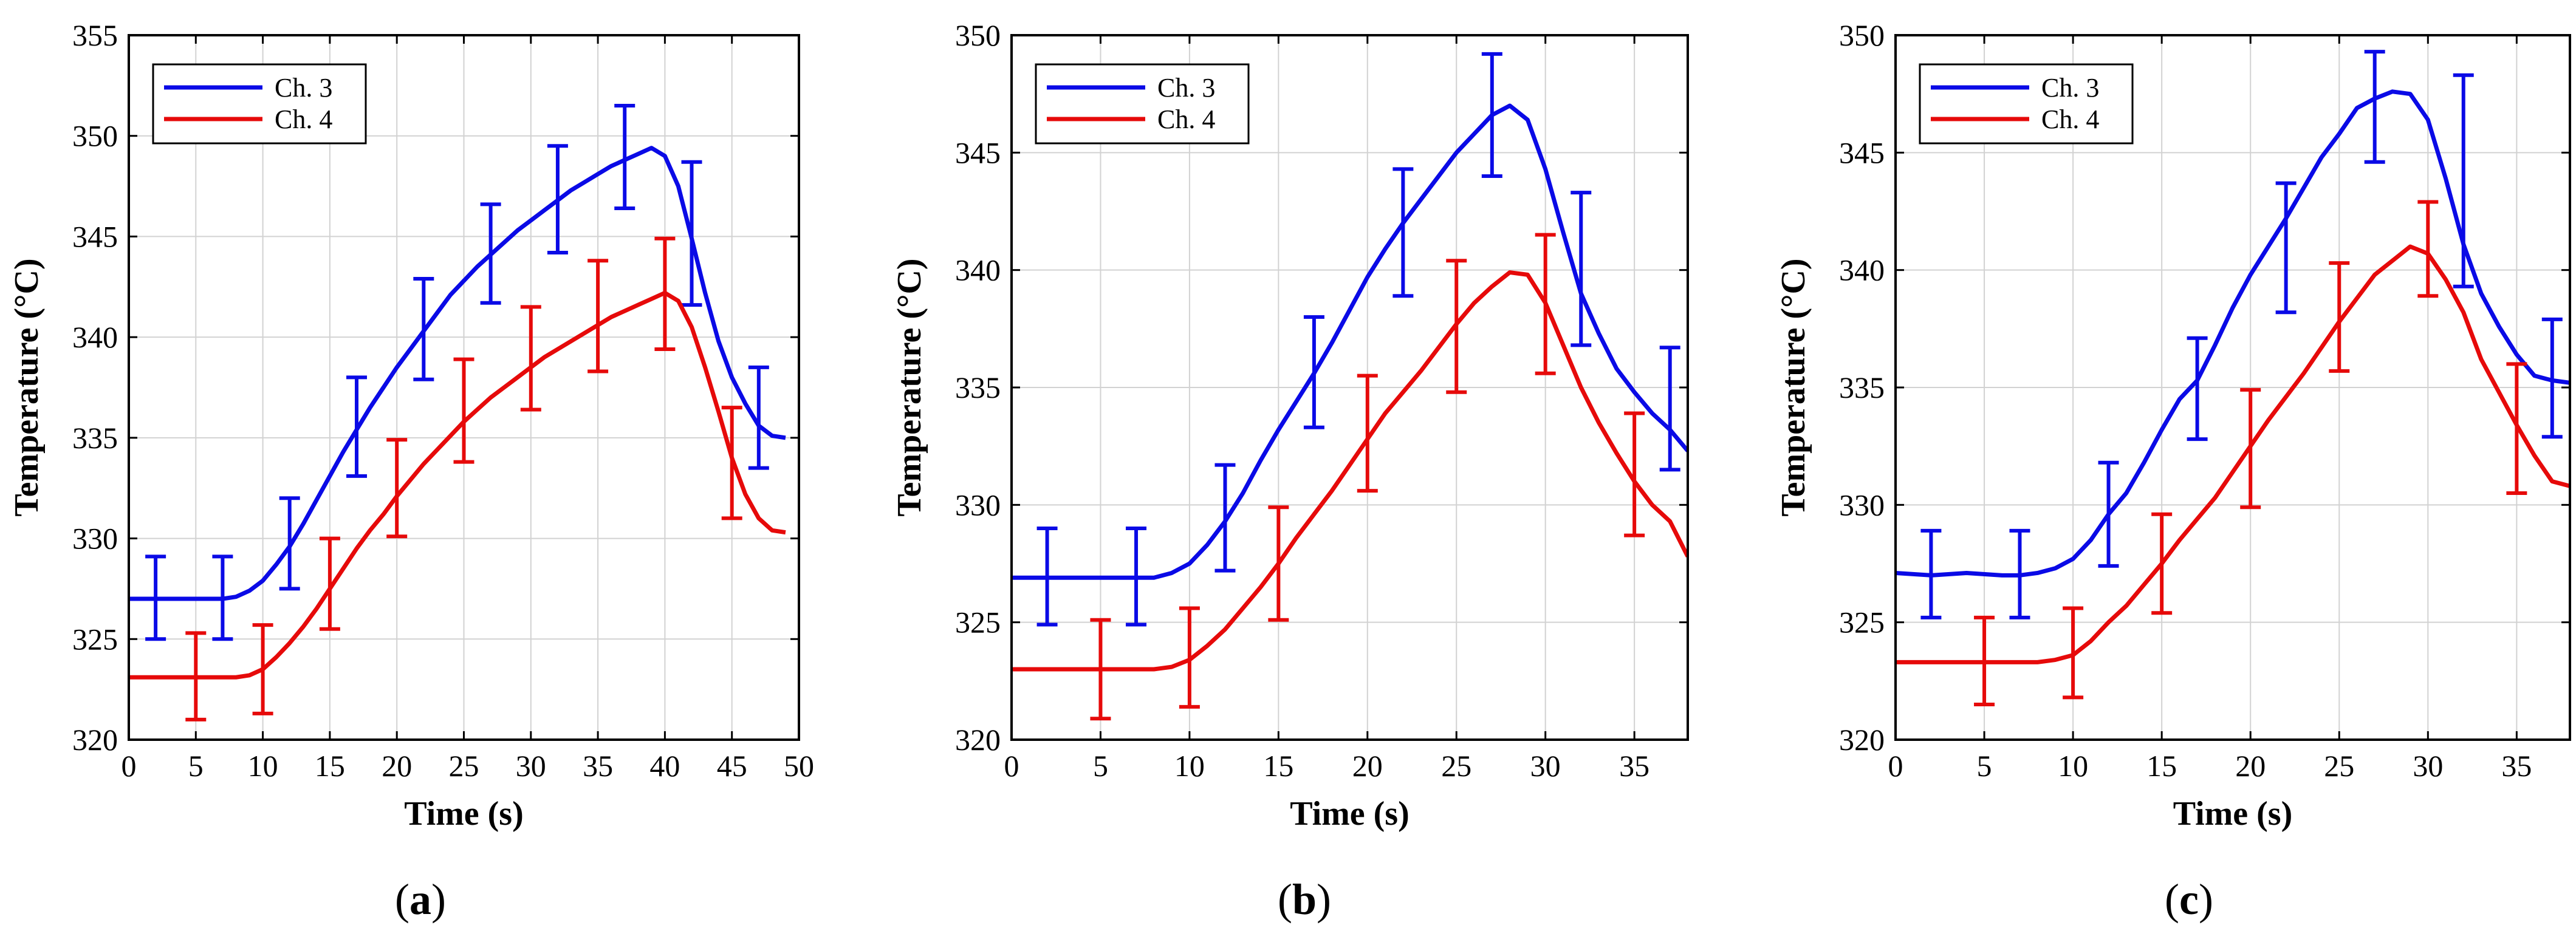  I want to click on series-ch3, so click(457, 373).